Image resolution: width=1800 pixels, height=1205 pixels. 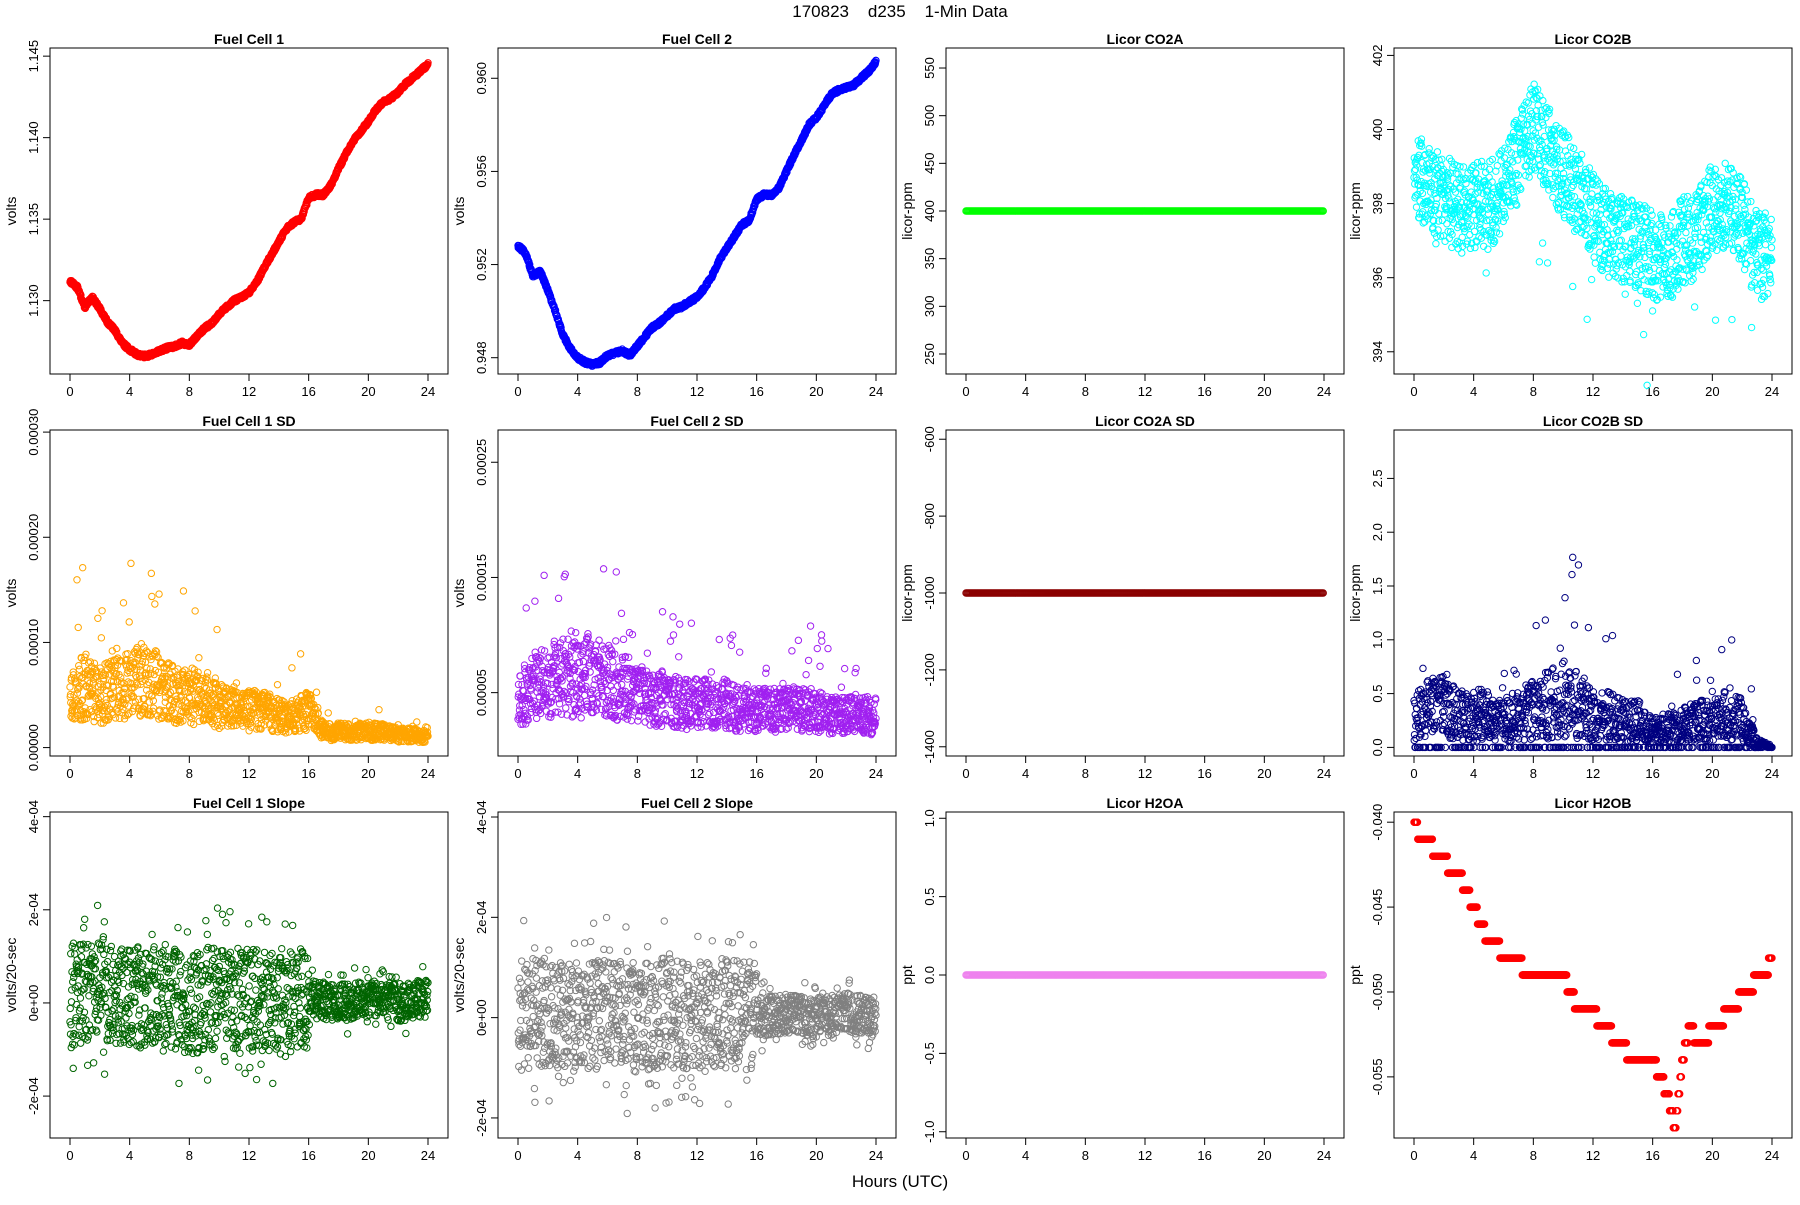 What do you see at coordinates (33, 300) in the screenshot?
I see `y-tick-label: 1.130` at bounding box center [33, 300].